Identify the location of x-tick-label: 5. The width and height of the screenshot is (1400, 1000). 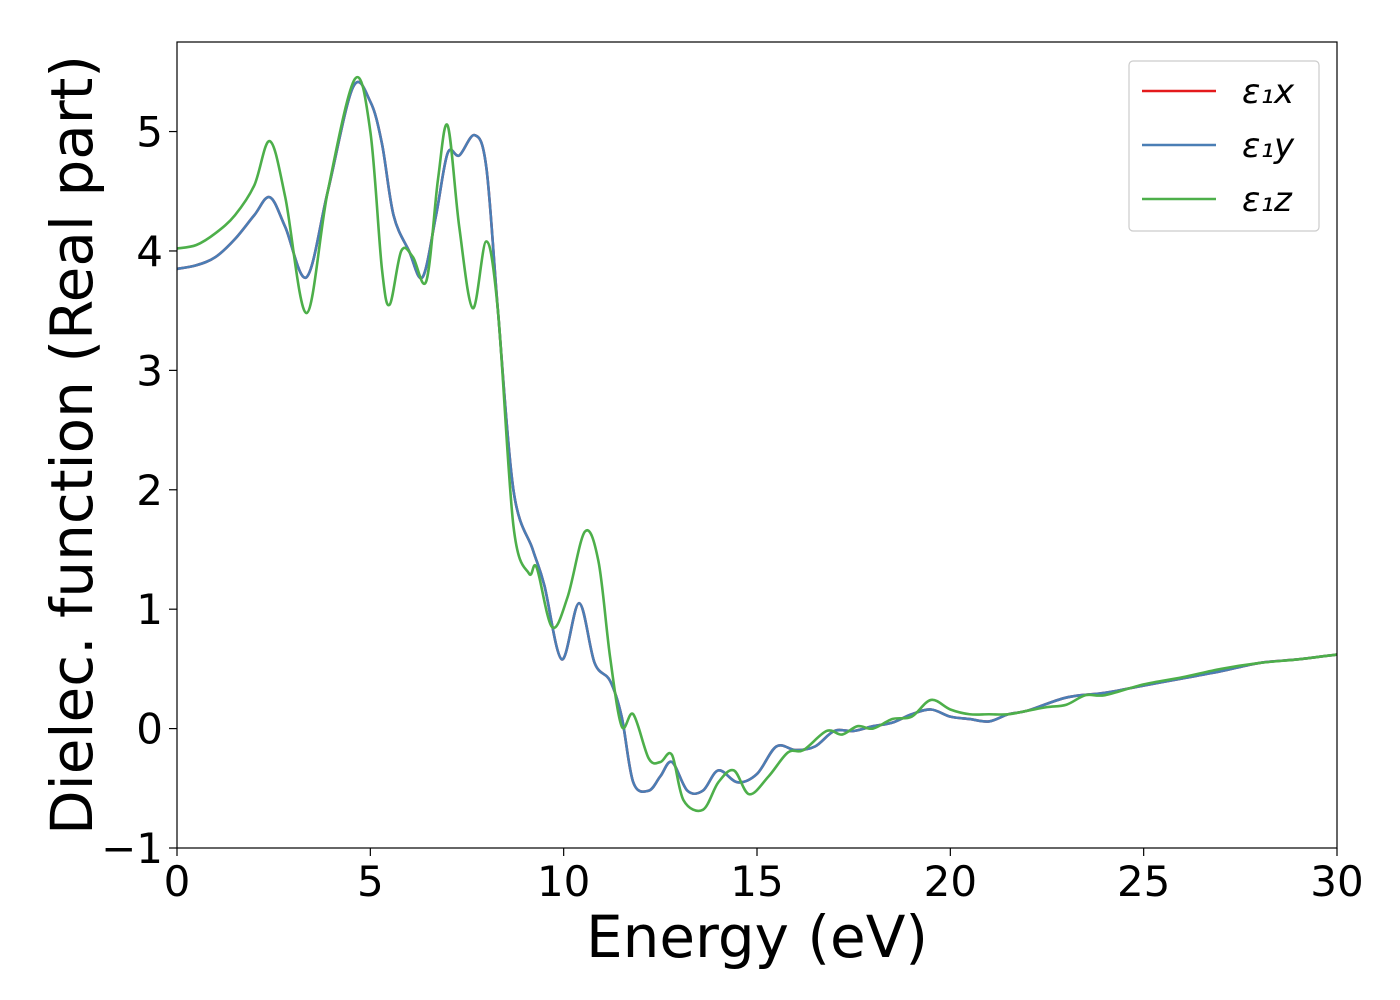
(370, 881).